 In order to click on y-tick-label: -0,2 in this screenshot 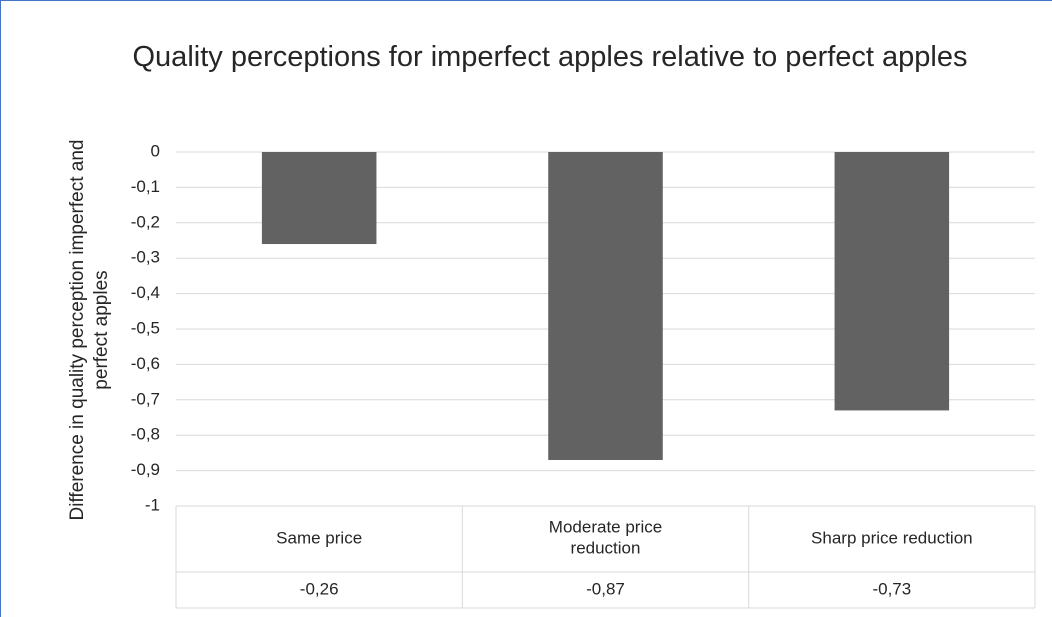, I will do `click(145, 221)`.